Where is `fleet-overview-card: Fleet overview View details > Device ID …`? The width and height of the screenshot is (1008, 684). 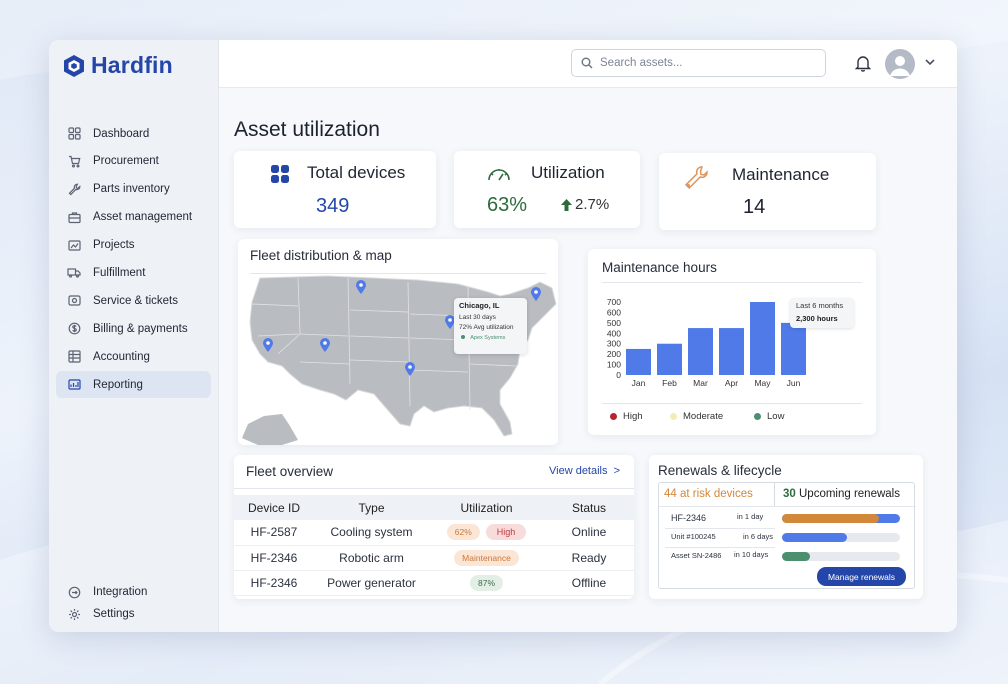
fleet-overview-card: Fleet overview View details > Device ID … is located at coordinates (434, 527).